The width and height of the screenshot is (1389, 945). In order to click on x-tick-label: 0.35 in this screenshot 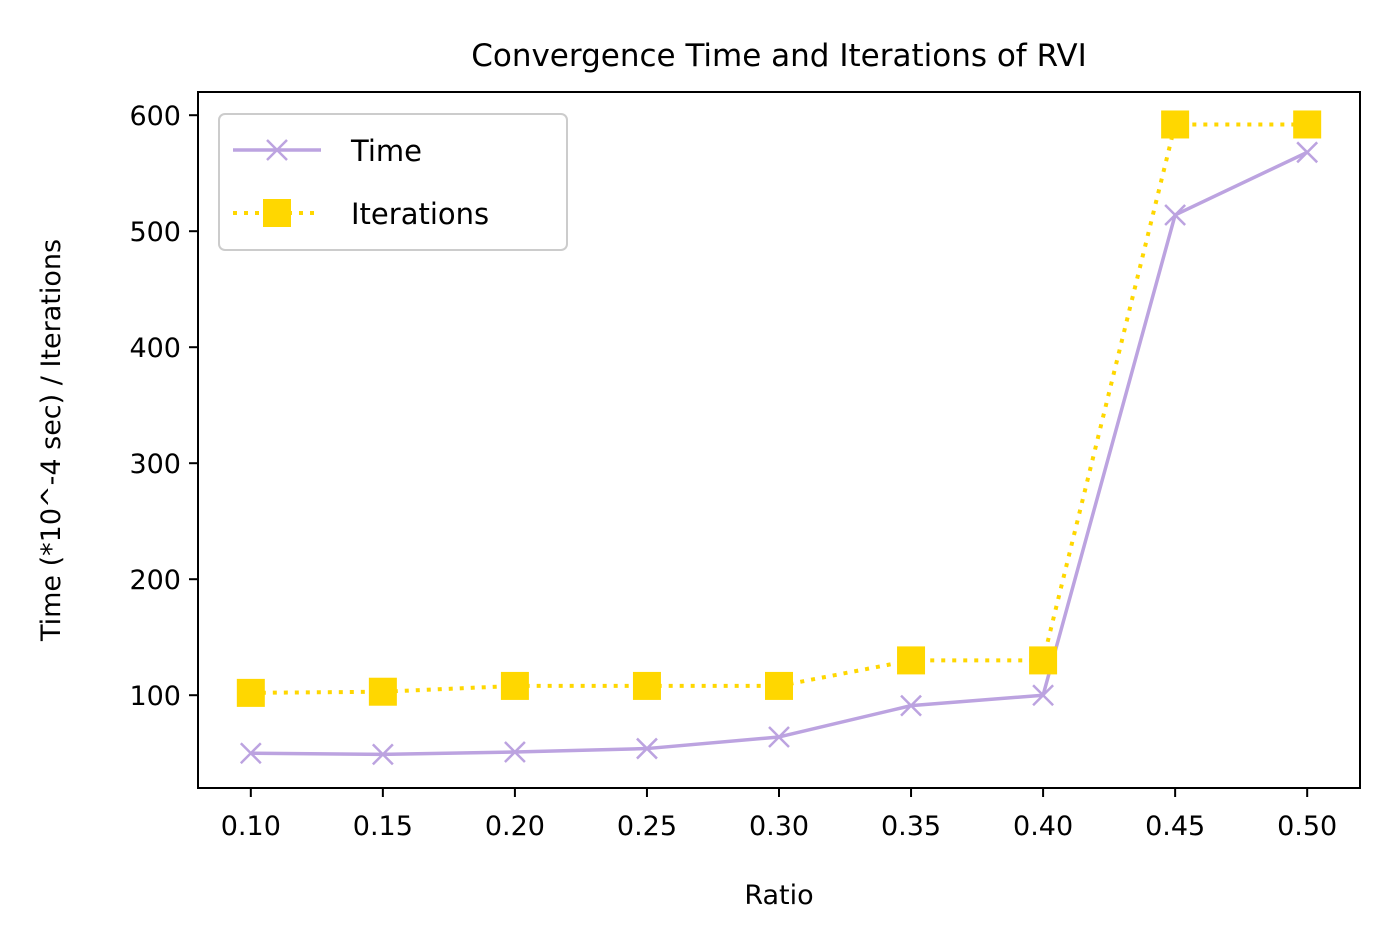, I will do `click(911, 826)`.